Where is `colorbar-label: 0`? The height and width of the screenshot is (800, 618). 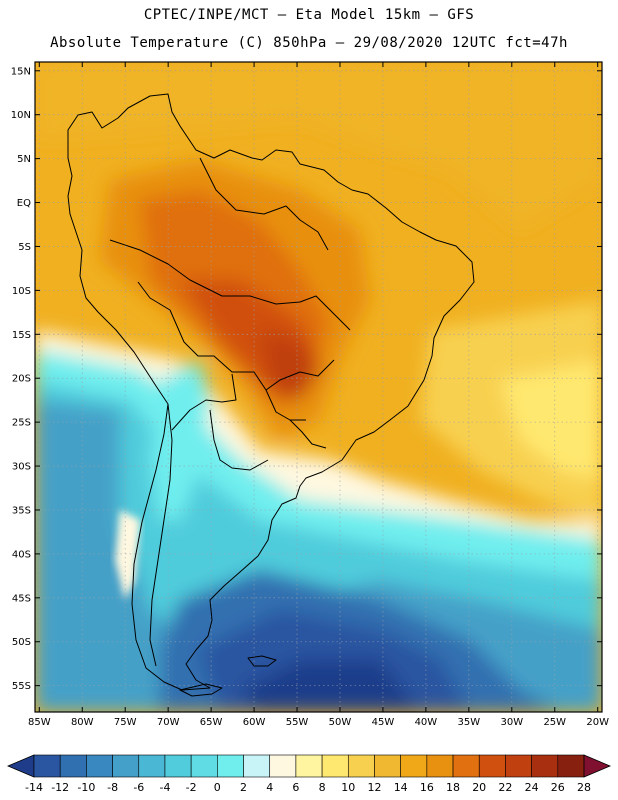 colorbar-label: 0 is located at coordinates (217, 787).